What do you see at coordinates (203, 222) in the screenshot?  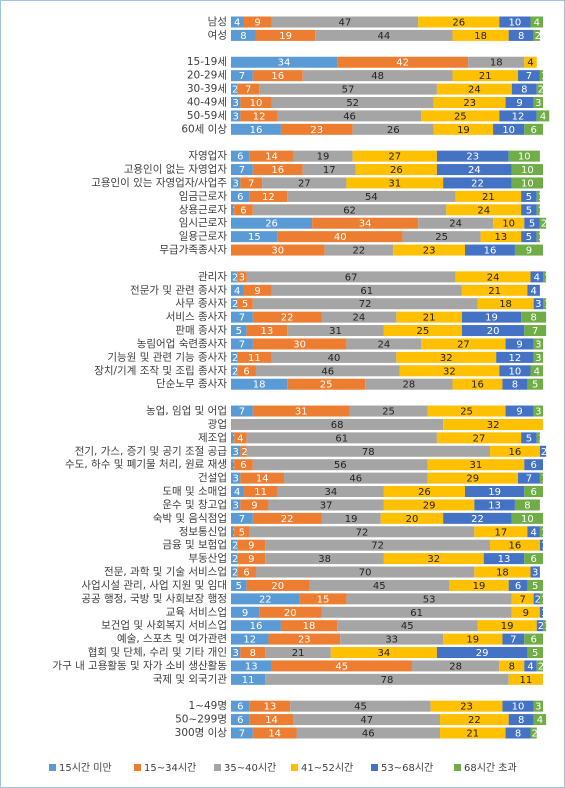 I see `category-label: 임시근로자` at bounding box center [203, 222].